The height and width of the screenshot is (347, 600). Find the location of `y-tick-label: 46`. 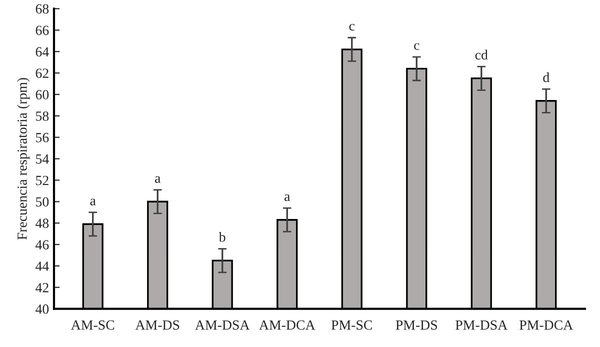

y-tick-label: 46 is located at coordinates (42, 245).